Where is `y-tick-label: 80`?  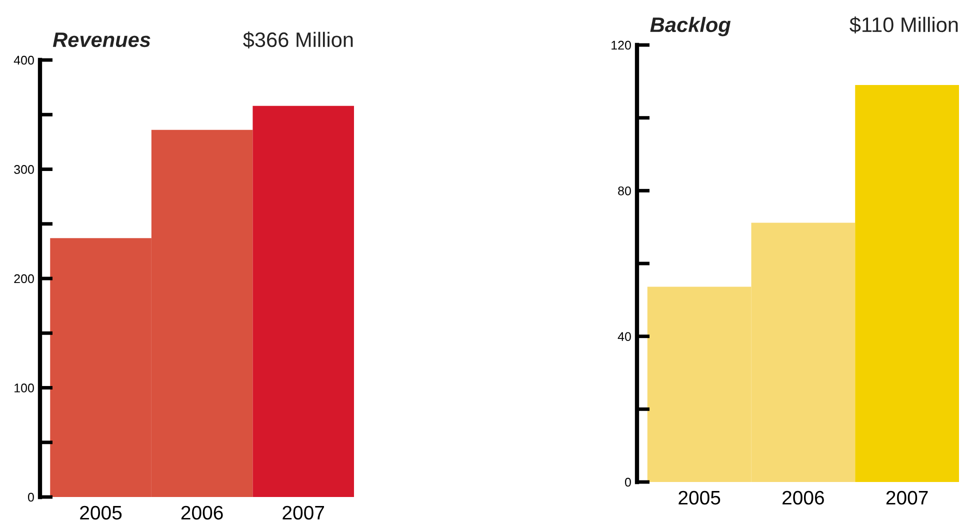
y-tick-label: 80 is located at coordinates (624, 191).